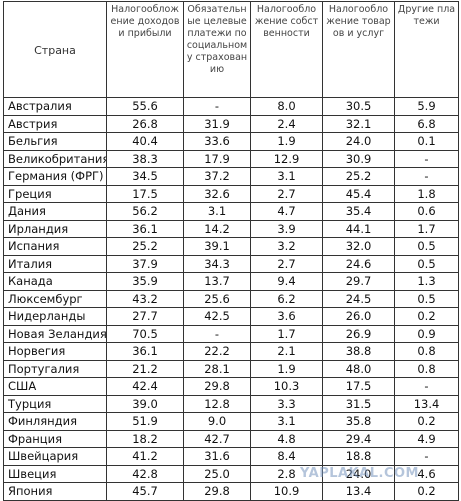 The image size is (461, 501). I want to click on value-cell: 10.3, so click(286, 386).